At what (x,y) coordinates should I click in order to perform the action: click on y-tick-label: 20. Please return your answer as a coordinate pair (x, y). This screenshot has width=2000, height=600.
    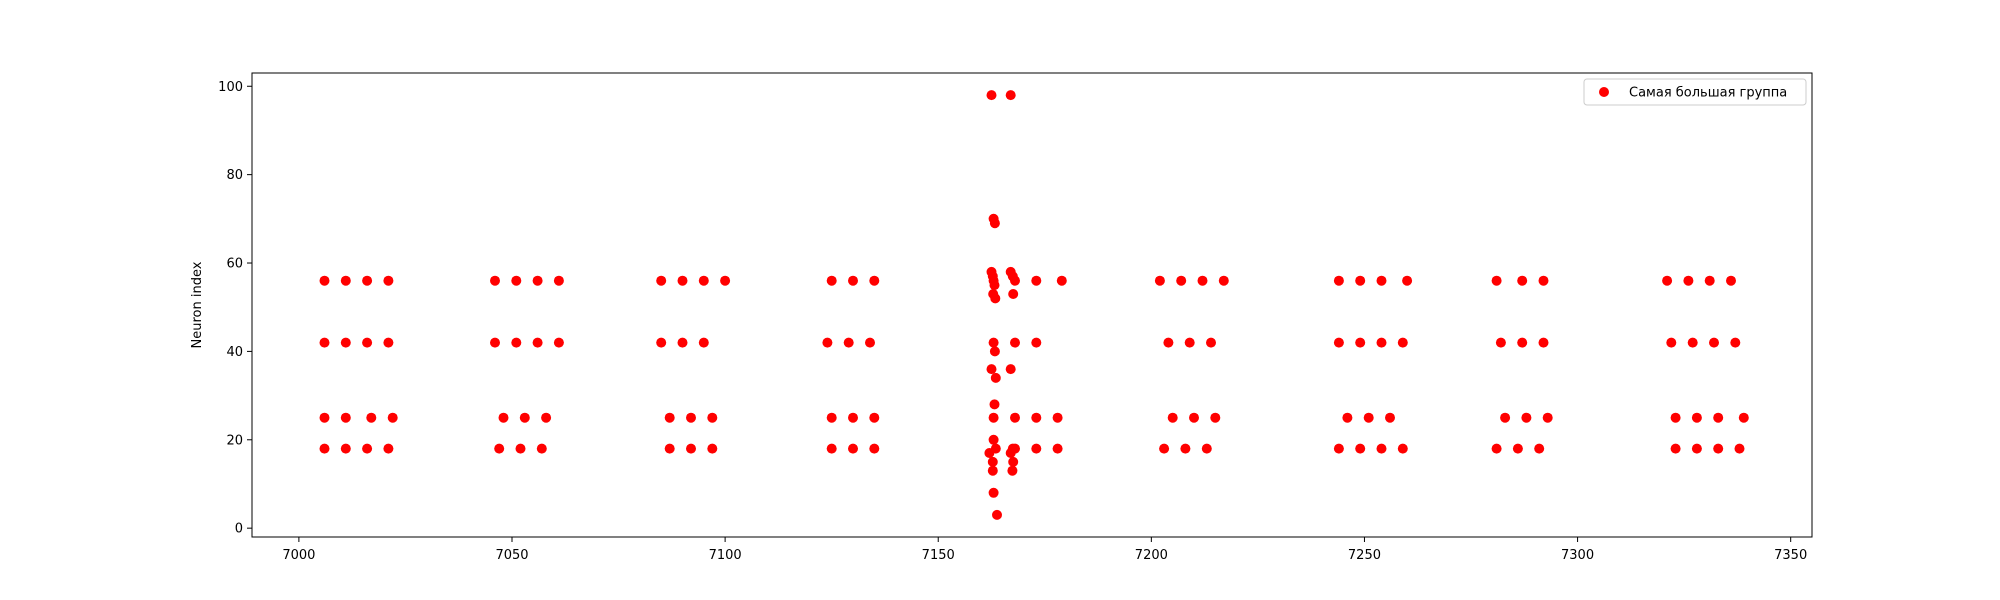
    Looking at the image, I should click on (234, 440).